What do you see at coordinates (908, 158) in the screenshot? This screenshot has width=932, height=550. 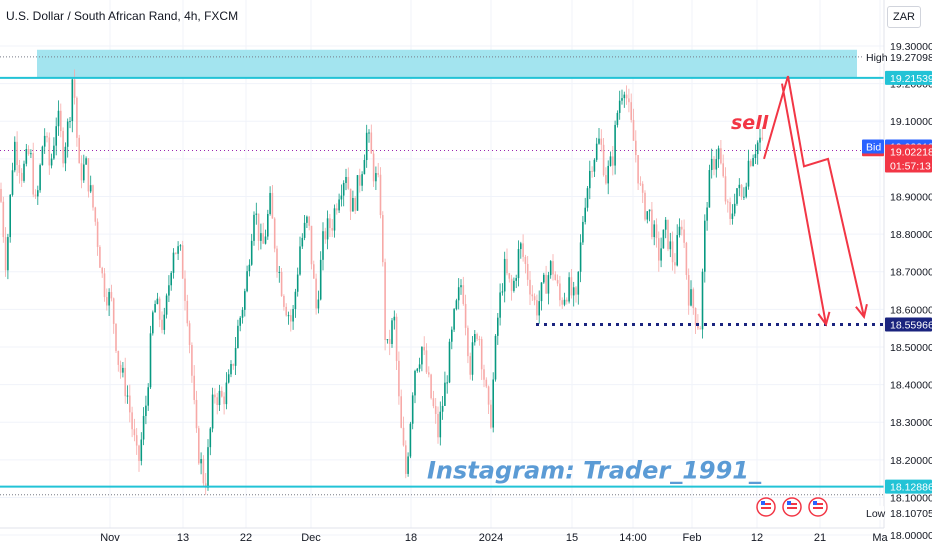 I see `last-price-tag: 19.02218 01:57:13` at bounding box center [908, 158].